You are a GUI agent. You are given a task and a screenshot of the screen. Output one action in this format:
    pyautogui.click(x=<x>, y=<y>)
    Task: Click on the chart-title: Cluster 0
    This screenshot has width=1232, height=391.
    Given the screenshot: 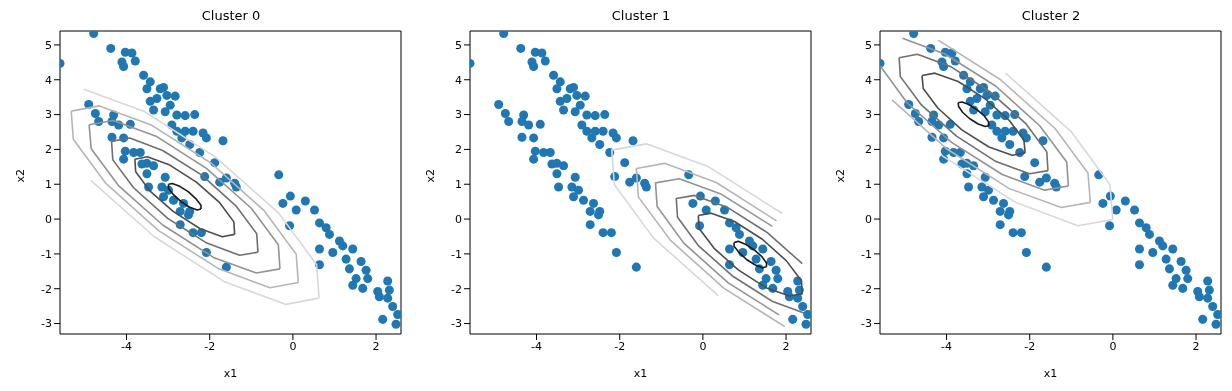 What is the action you would take?
    pyautogui.click(x=231, y=16)
    